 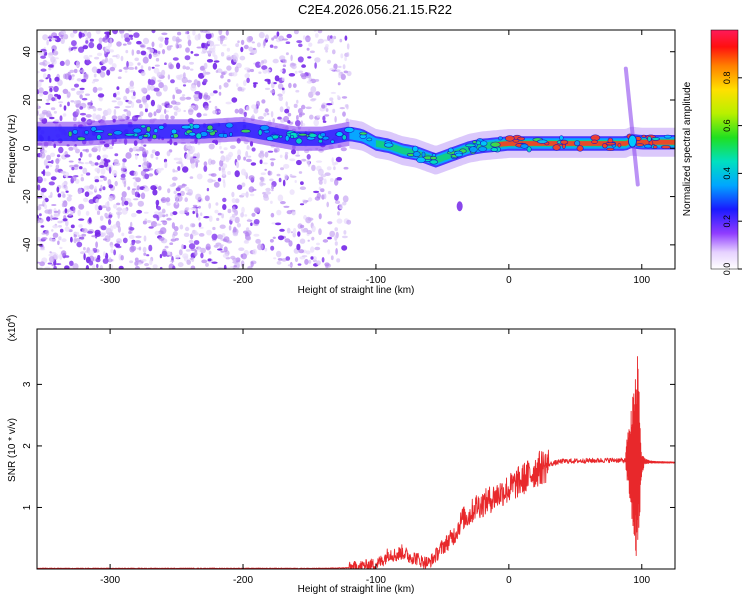 I want to click on spectrogram-x-tick-label: 100, so click(x=641, y=280).